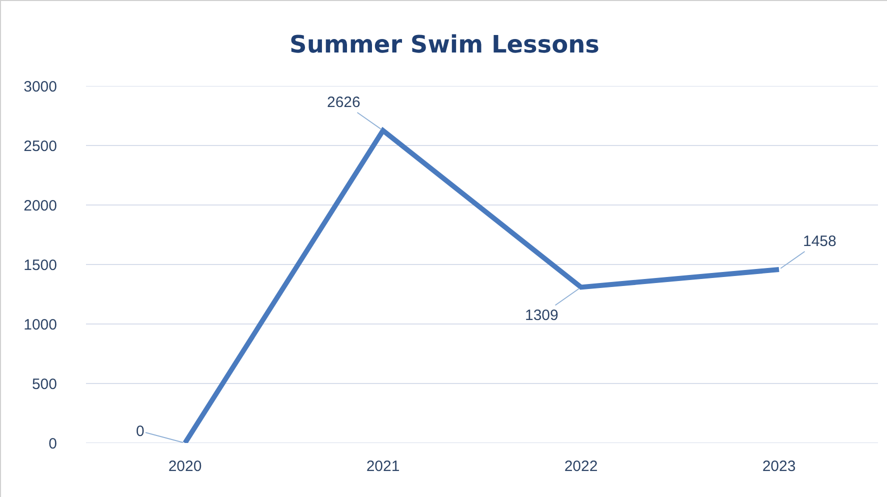  Describe the element at coordinates (44, 384) in the screenshot. I see `y-tick-label: 500` at that location.